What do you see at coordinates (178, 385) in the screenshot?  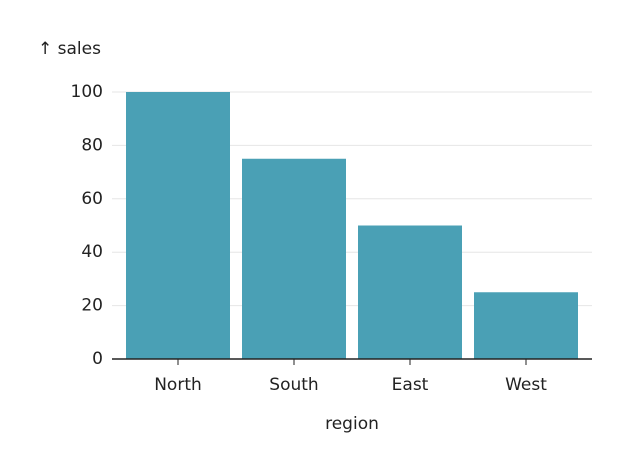 I see `x-tick-label: North` at bounding box center [178, 385].